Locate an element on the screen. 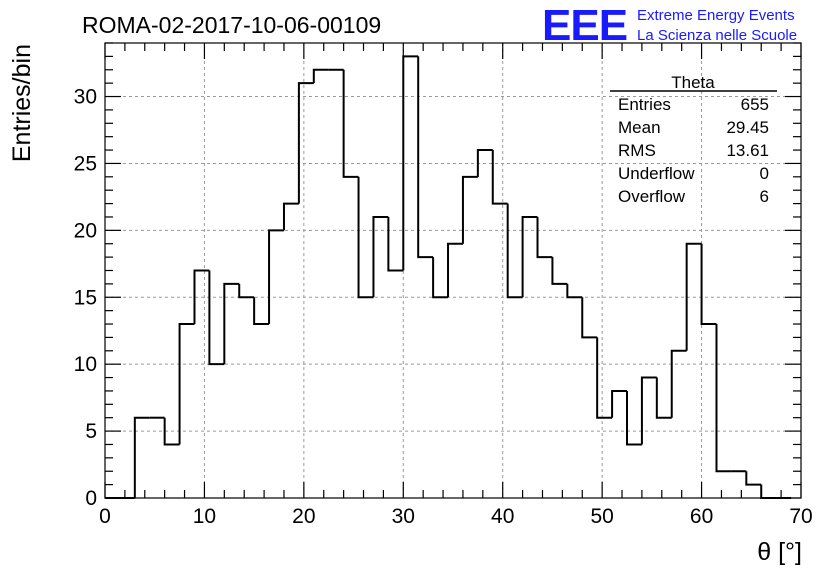  y-tick-label: 15 is located at coordinates (85, 297).